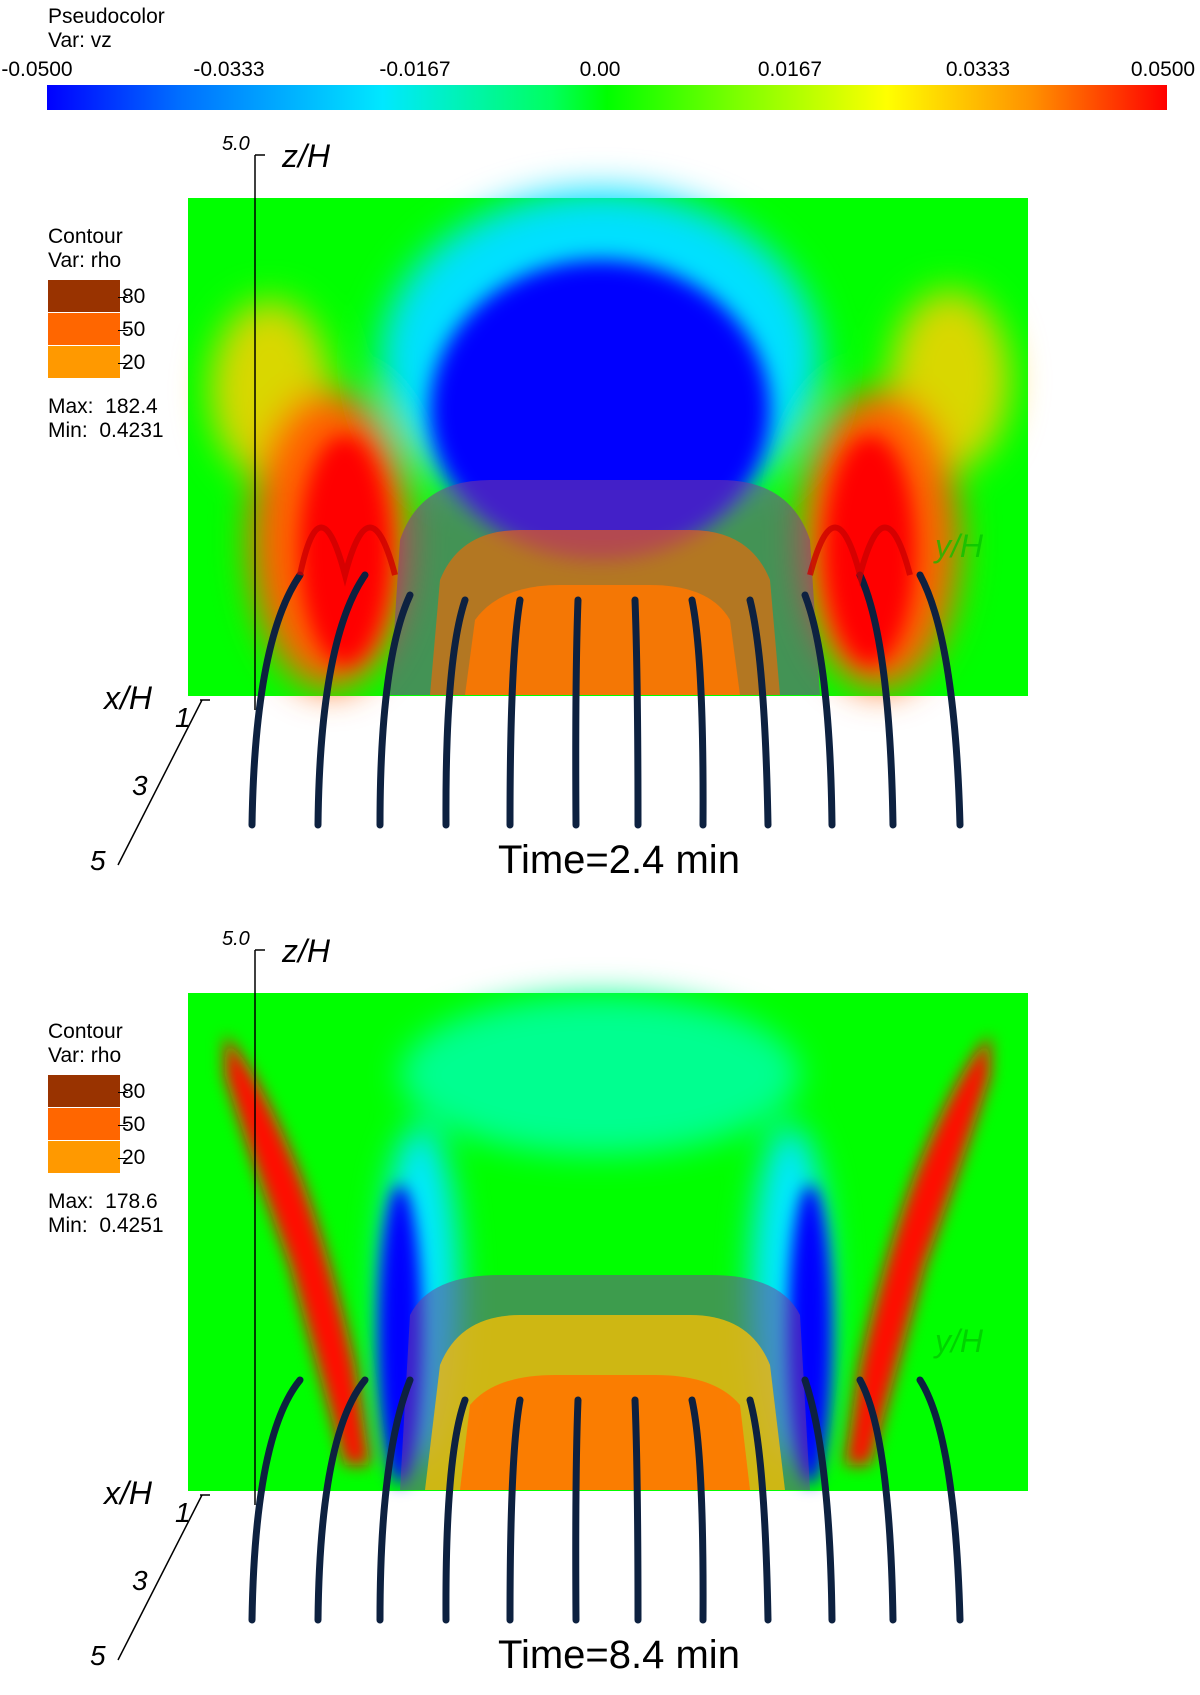 The image size is (1200, 1695). Describe the element at coordinates (37, 69) in the screenshot. I see `colorbar-tick-label: -0.0500` at that location.